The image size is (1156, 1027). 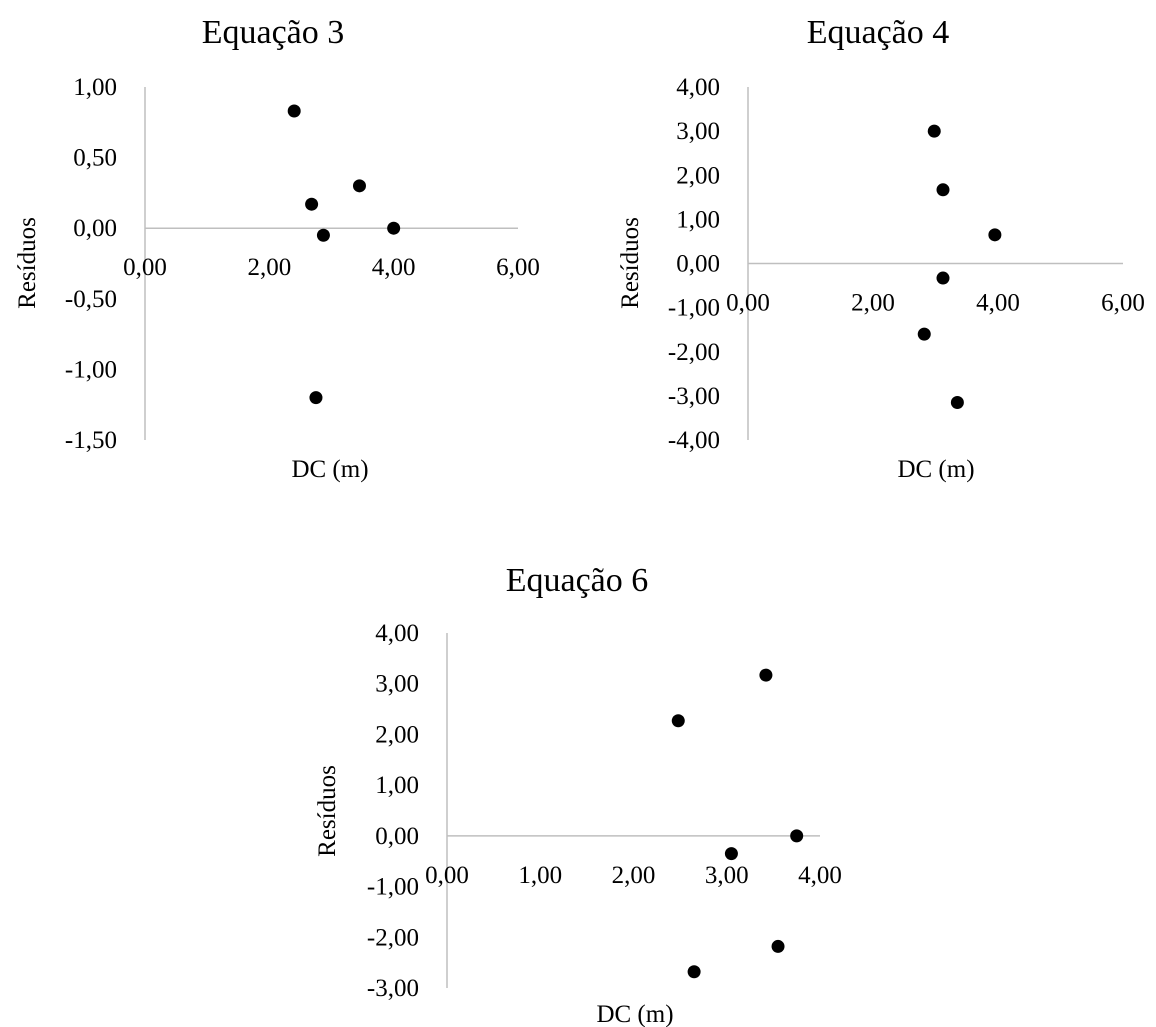 I want to click on x-tick-label: 1,00, so click(x=540, y=875).